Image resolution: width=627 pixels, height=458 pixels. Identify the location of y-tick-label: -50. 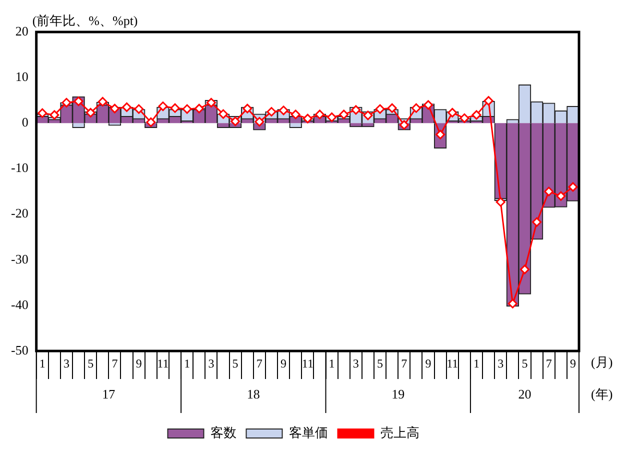
(19, 350).